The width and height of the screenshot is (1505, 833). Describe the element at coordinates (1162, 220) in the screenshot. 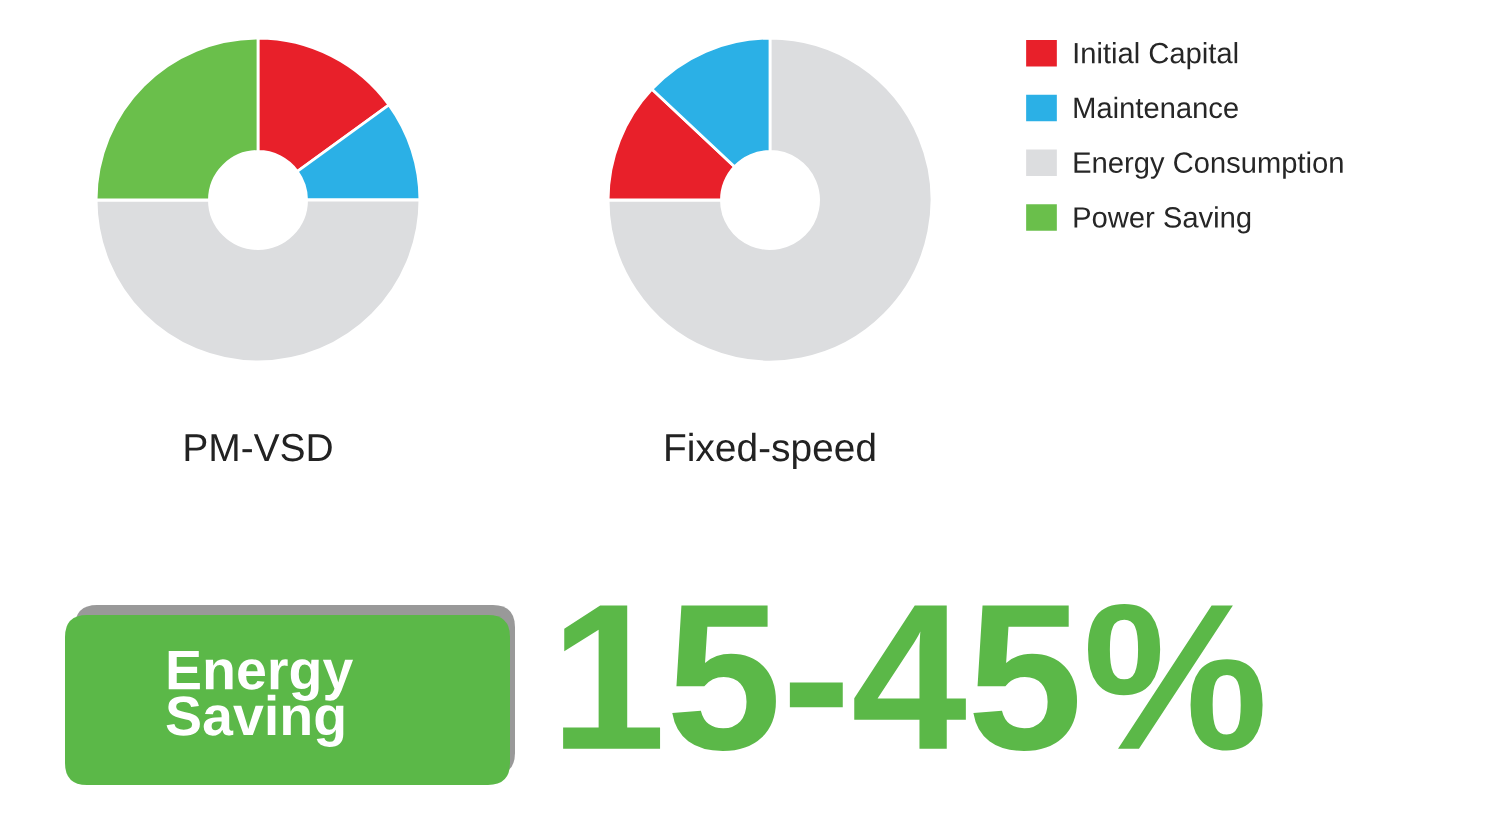

I see `legend-label: Power Saving` at that location.